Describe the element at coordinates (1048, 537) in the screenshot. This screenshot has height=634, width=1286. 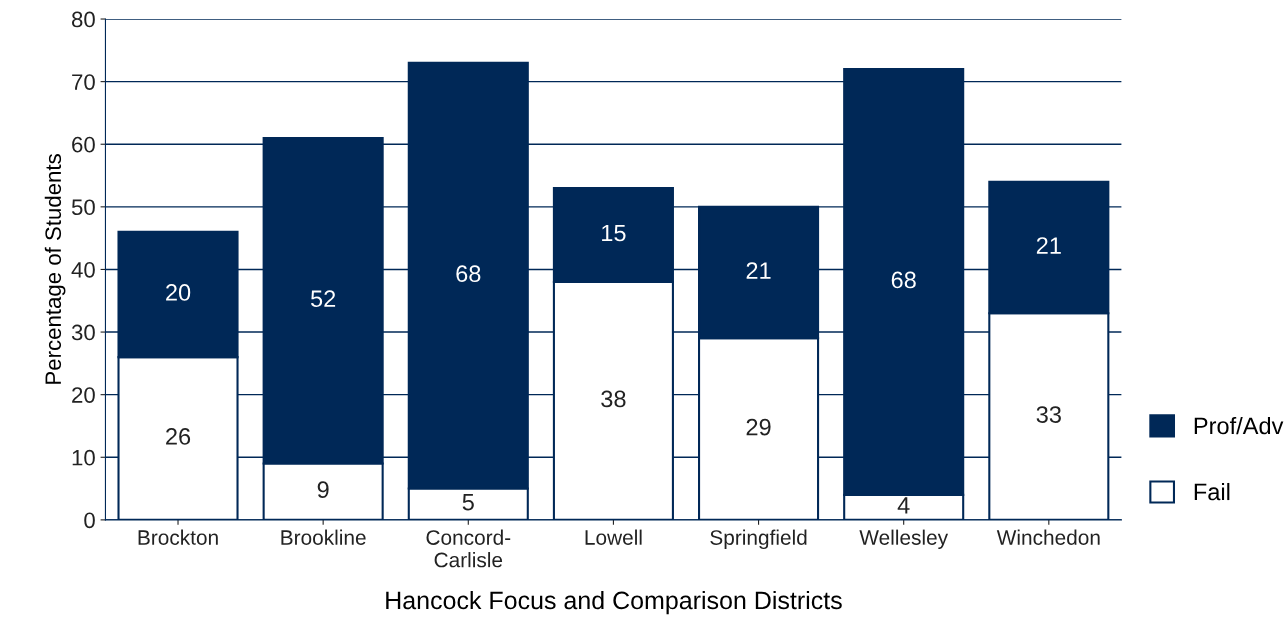
I see `x-tick-label: Winchedon` at that location.